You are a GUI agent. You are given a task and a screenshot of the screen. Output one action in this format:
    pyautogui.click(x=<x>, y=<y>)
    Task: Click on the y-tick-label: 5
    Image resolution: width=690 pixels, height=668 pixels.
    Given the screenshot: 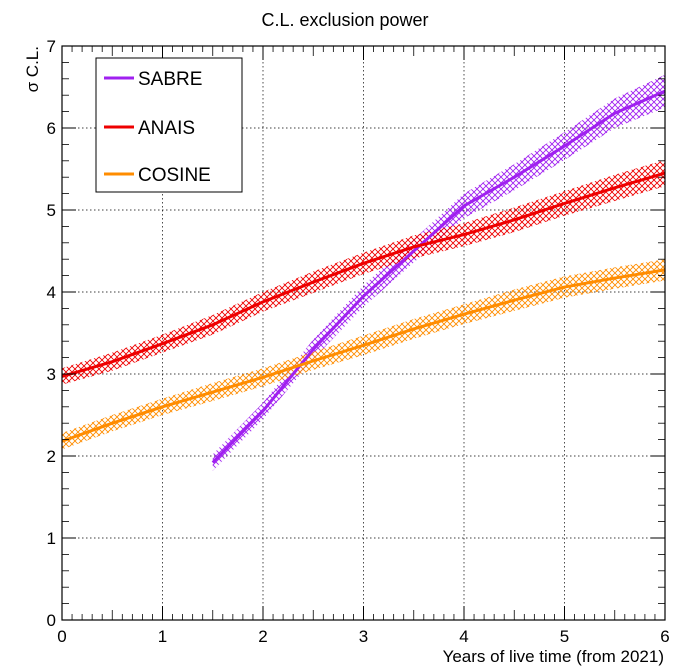 What is the action you would take?
    pyautogui.click(x=51, y=210)
    